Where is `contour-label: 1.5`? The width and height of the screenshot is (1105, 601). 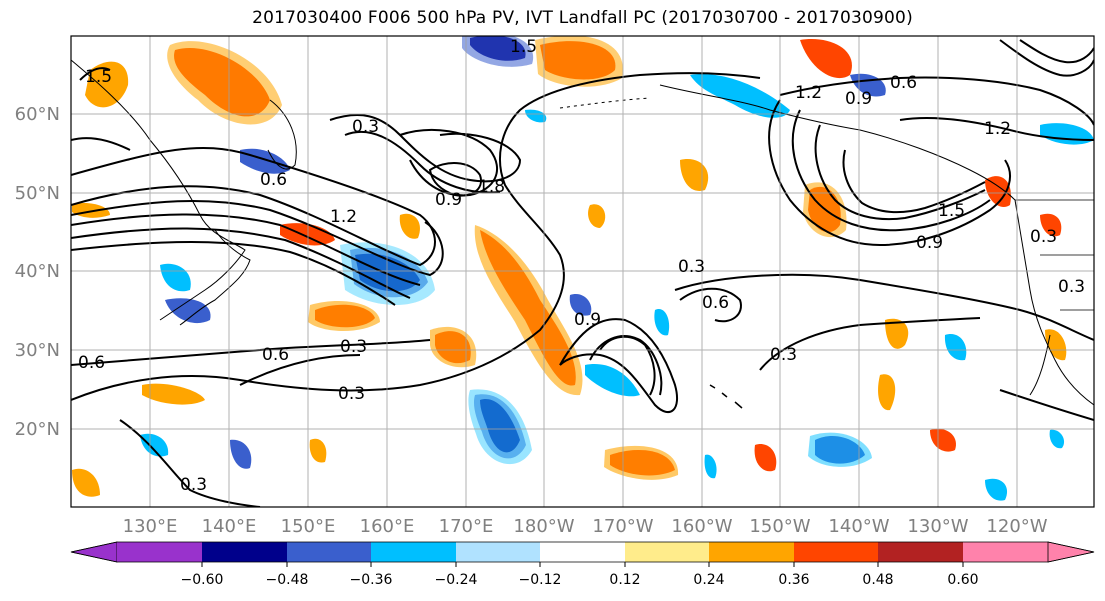
contour-label: 1.5 is located at coordinates (523, 47).